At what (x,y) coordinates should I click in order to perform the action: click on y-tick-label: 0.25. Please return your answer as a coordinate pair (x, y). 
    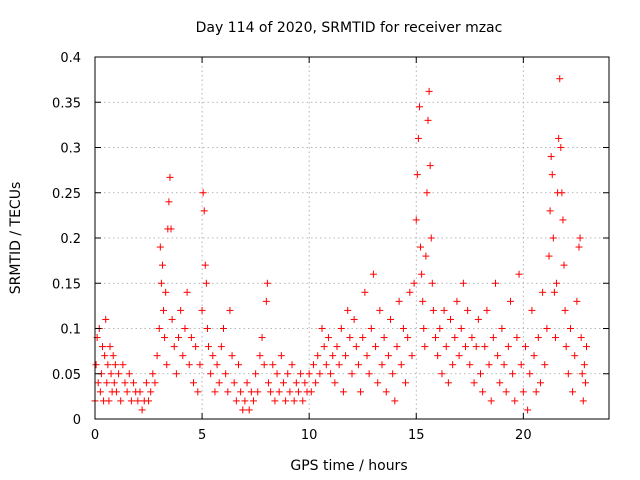
    Looking at the image, I should click on (66, 194).